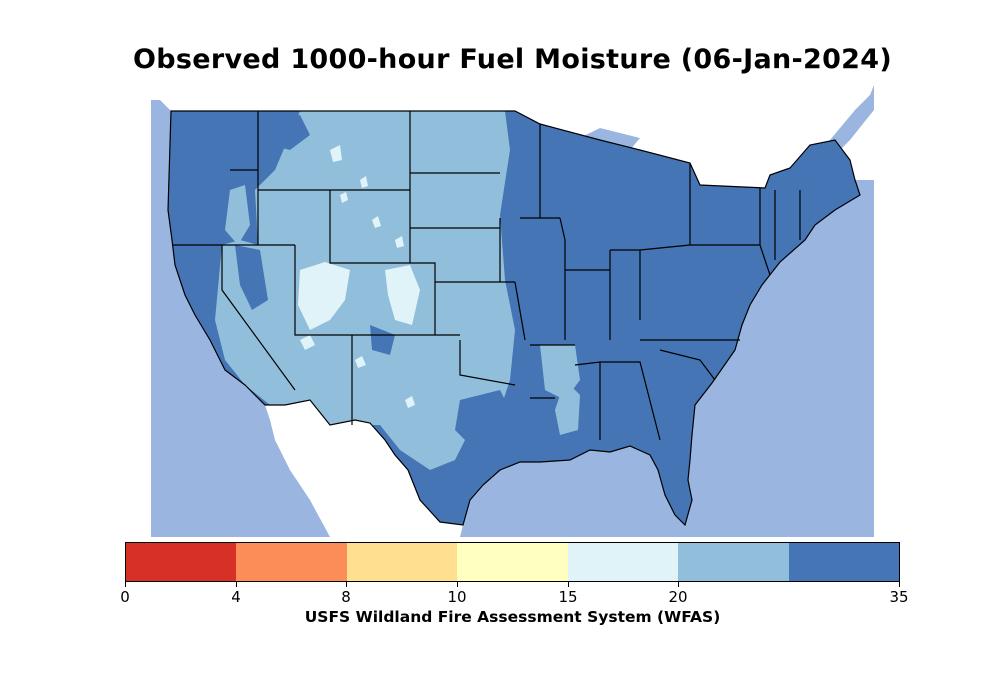 This screenshot has height=700, width=1000. I want to click on colorbar-tick-label: 20, so click(678, 597).